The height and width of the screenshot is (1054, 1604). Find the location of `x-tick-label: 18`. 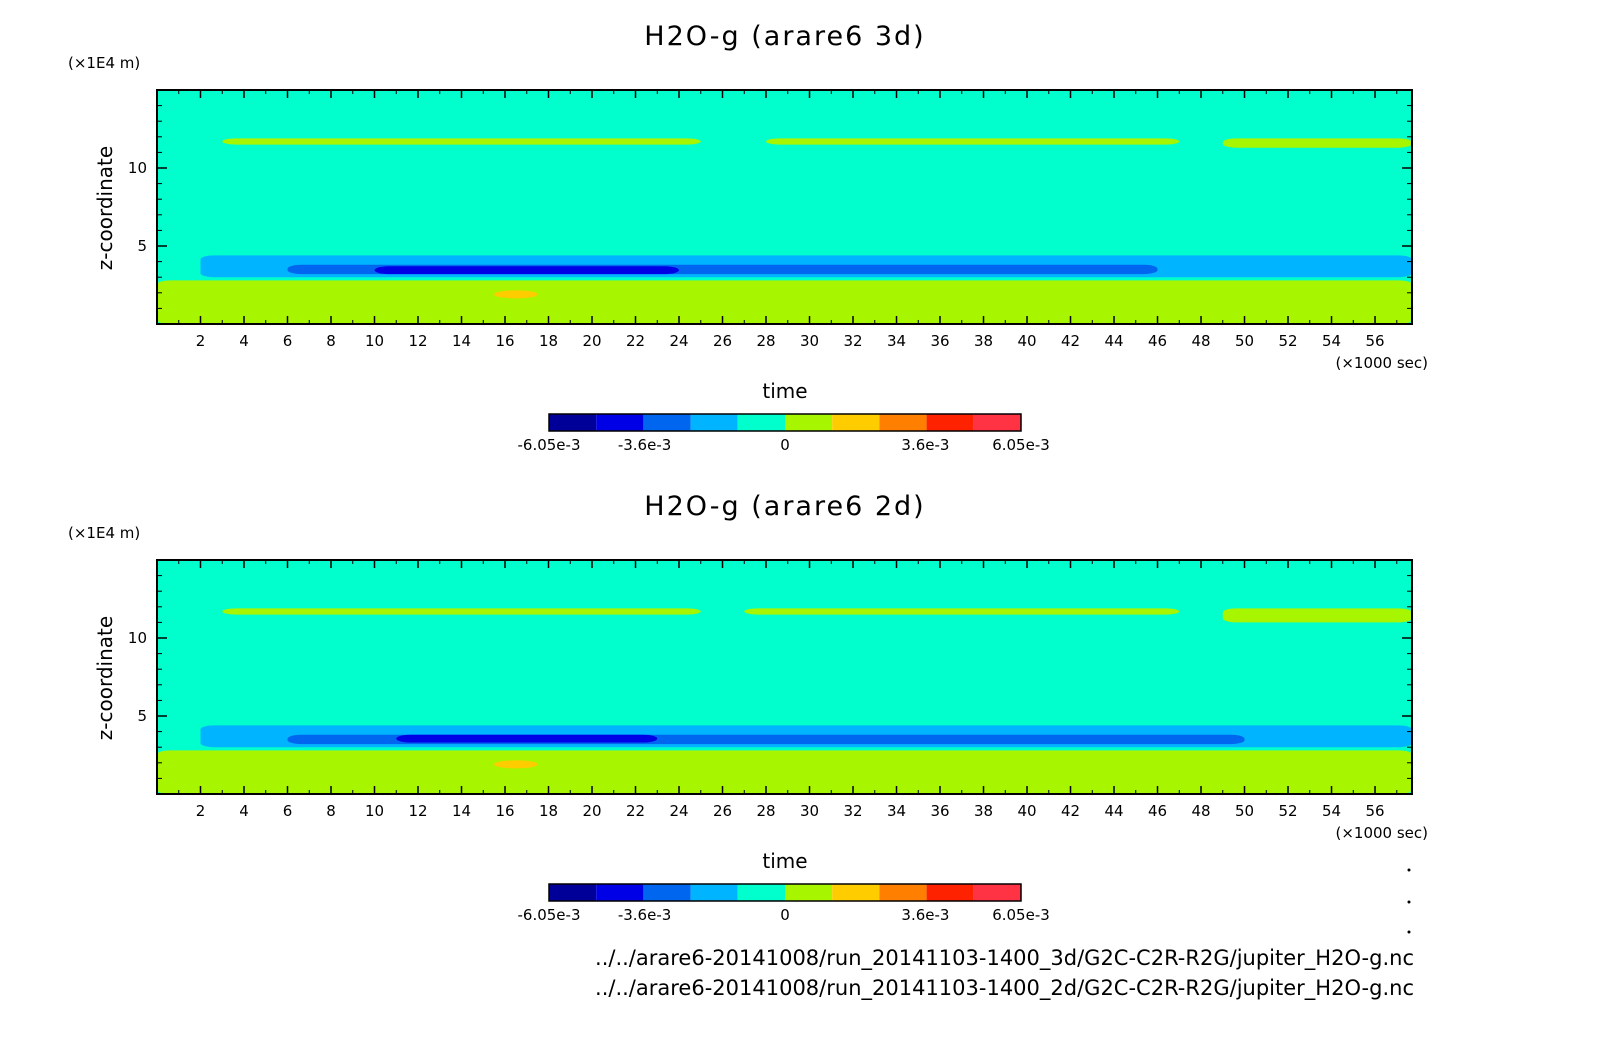

x-tick-label: 18 is located at coordinates (548, 341).